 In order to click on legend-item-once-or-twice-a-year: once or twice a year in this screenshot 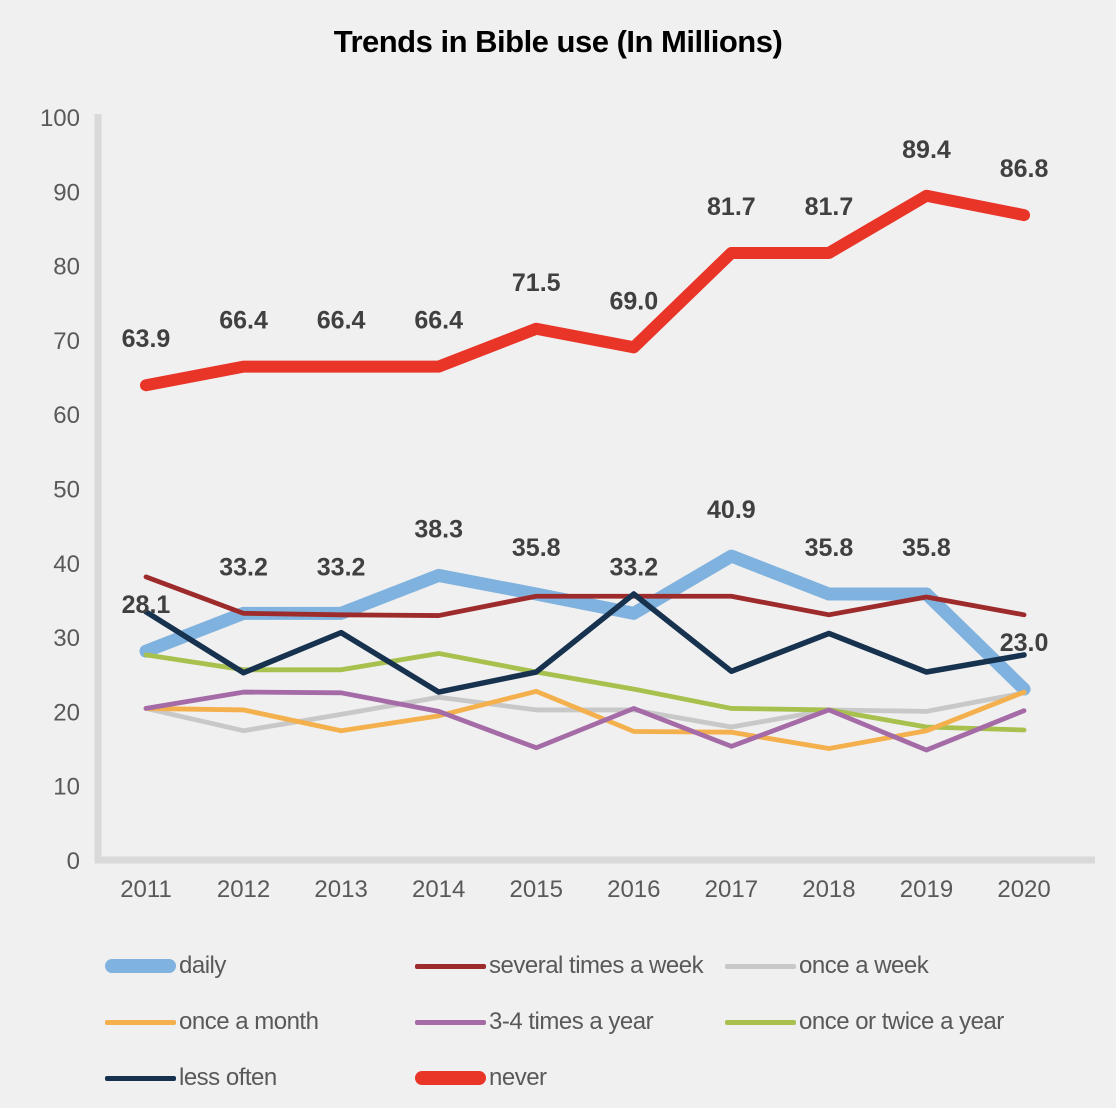, I will do `click(920, 1022)`.